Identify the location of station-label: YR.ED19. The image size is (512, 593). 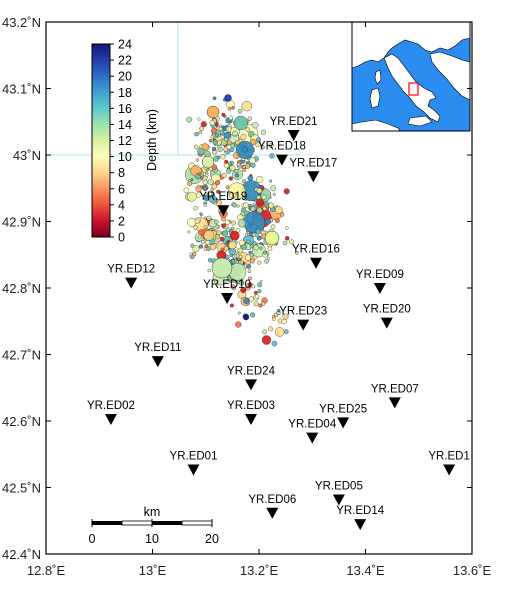
(223, 197).